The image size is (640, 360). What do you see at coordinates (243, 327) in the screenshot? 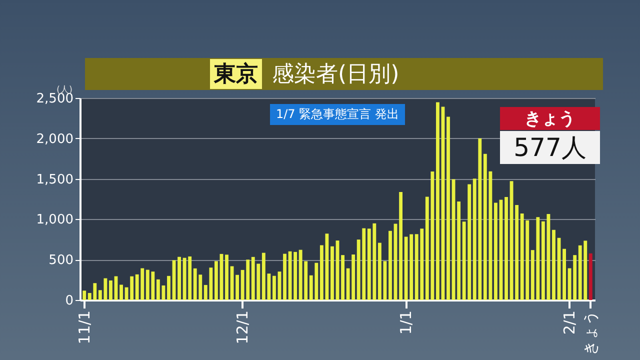
I see `x-tick-label: 12/1` at bounding box center [243, 327].